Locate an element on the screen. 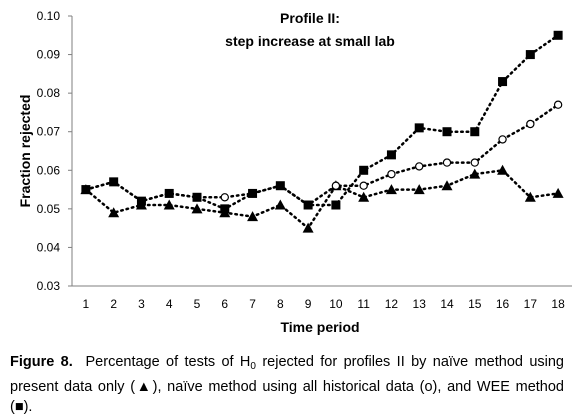 Image resolution: width=574 pixels, height=417 pixels. x-tick-label: 18 is located at coordinates (558, 304).